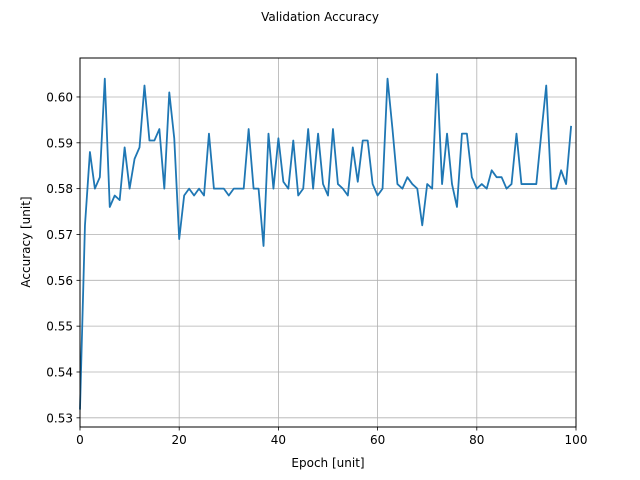  What do you see at coordinates (320, 17) in the screenshot?
I see `chart-title: Validation Accuracy` at bounding box center [320, 17].